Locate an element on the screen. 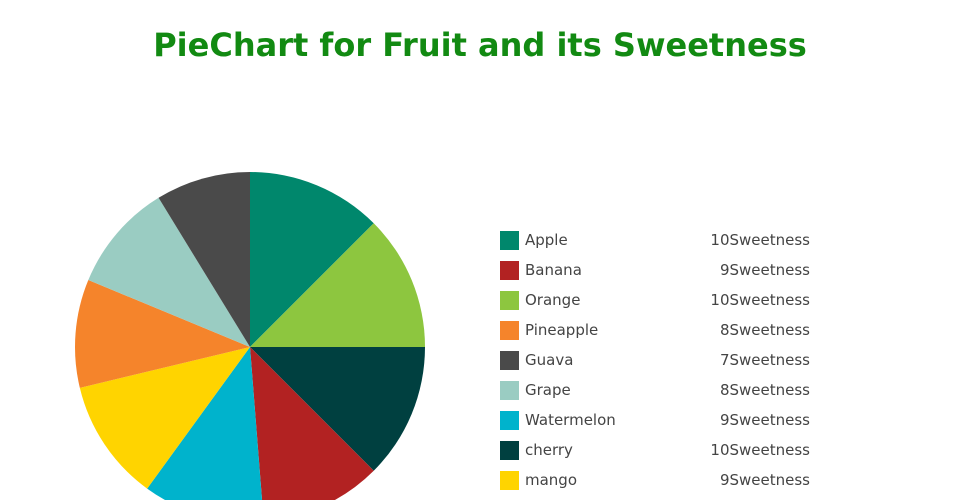 The image size is (960, 500). legend-label: Apple is located at coordinates (546, 240).